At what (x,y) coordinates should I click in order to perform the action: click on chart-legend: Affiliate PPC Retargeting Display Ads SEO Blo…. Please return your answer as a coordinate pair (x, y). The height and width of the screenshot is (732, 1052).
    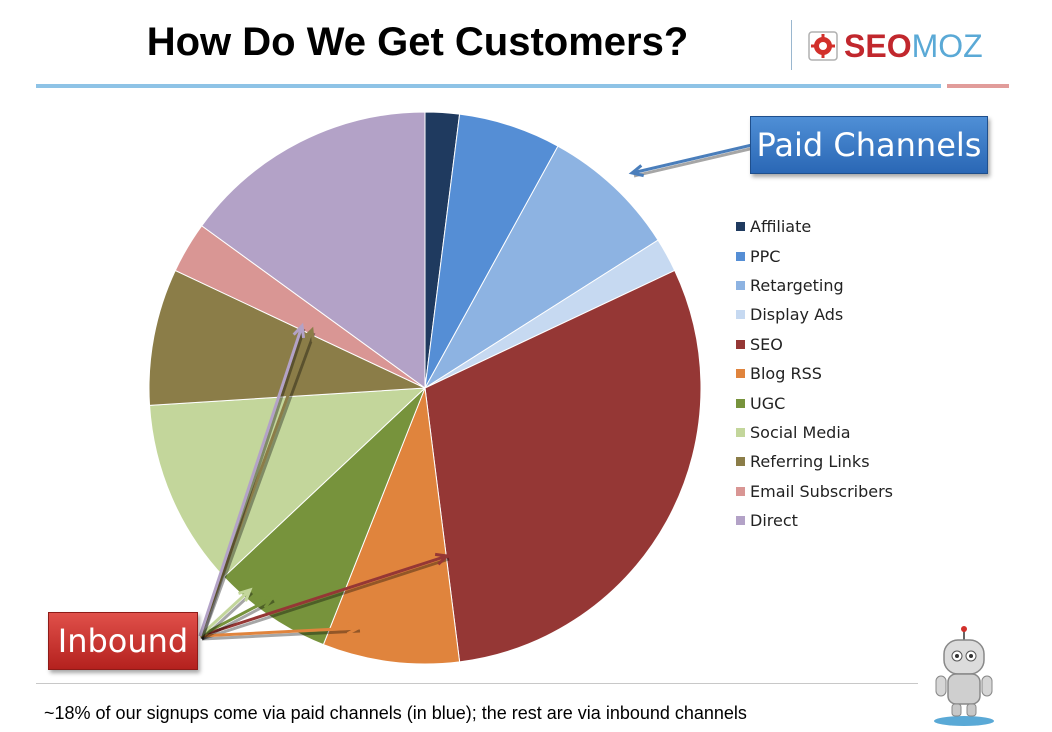
    Looking at the image, I should click on (814, 373).